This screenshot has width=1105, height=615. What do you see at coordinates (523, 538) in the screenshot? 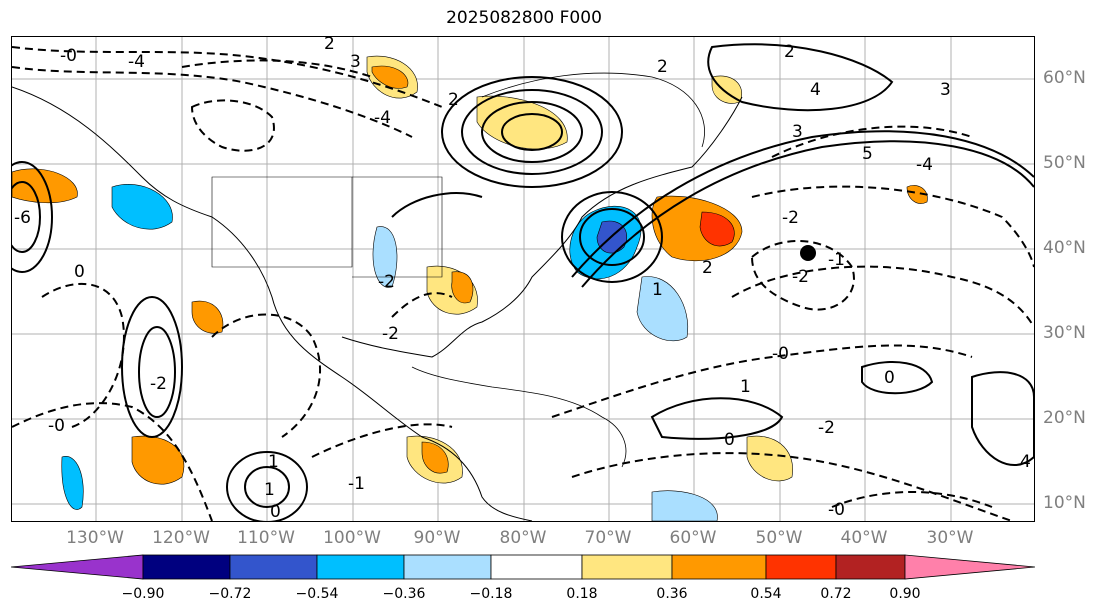
I see `lon-label: 80°W` at bounding box center [523, 538].